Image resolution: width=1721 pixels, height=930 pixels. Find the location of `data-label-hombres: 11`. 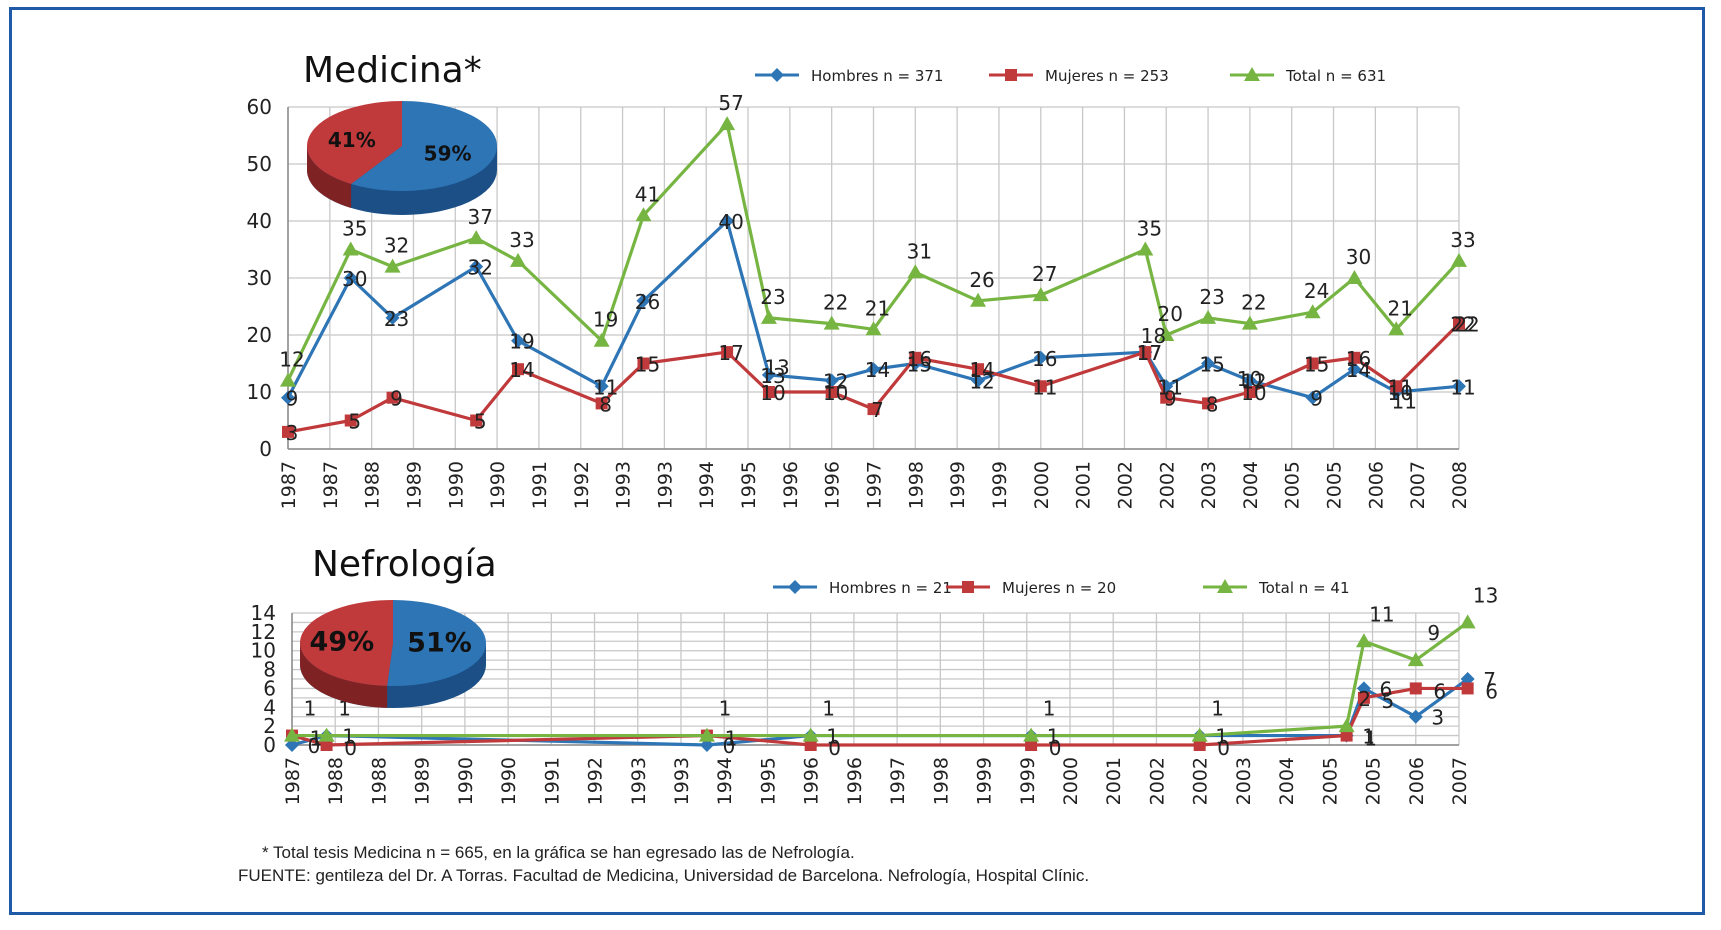

data-label-hombres: 11 is located at coordinates (1170, 387).